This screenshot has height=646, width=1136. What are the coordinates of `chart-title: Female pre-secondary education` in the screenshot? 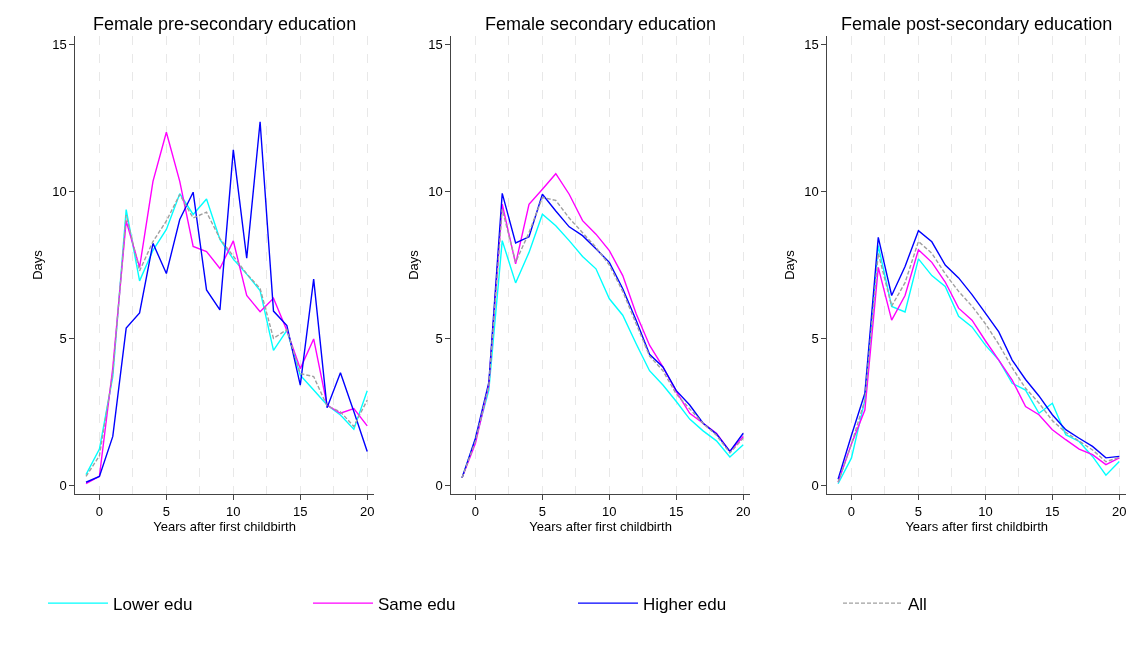 It's located at (225, 24).